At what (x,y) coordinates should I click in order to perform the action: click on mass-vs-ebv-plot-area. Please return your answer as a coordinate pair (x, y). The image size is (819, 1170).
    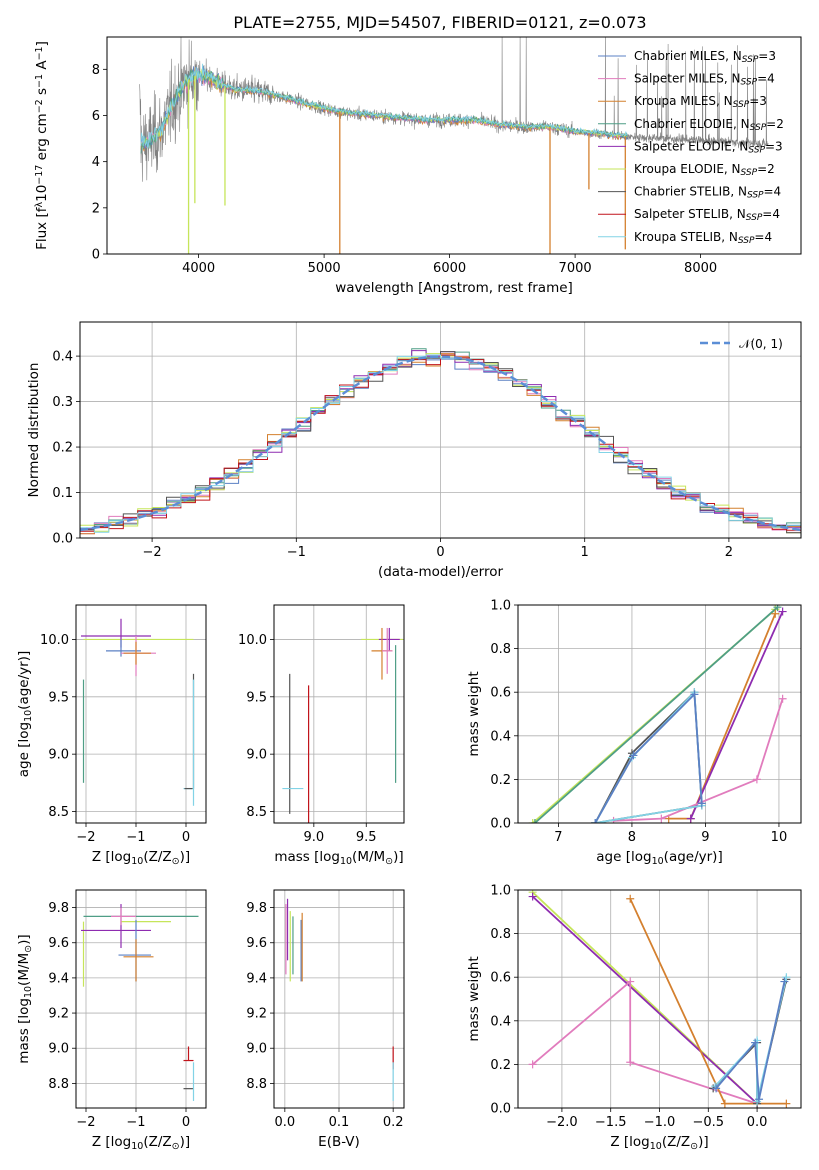
    Looking at the image, I should click on (339, 999).